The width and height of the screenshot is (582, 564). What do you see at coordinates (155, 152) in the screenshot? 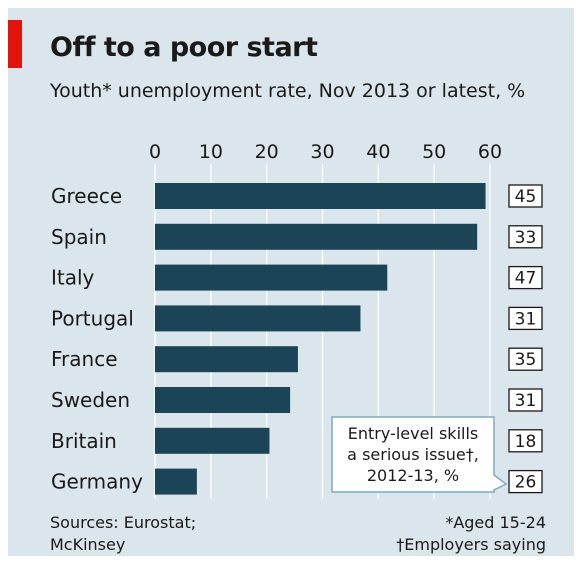
I see `x-tick-label: 0` at bounding box center [155, 152].